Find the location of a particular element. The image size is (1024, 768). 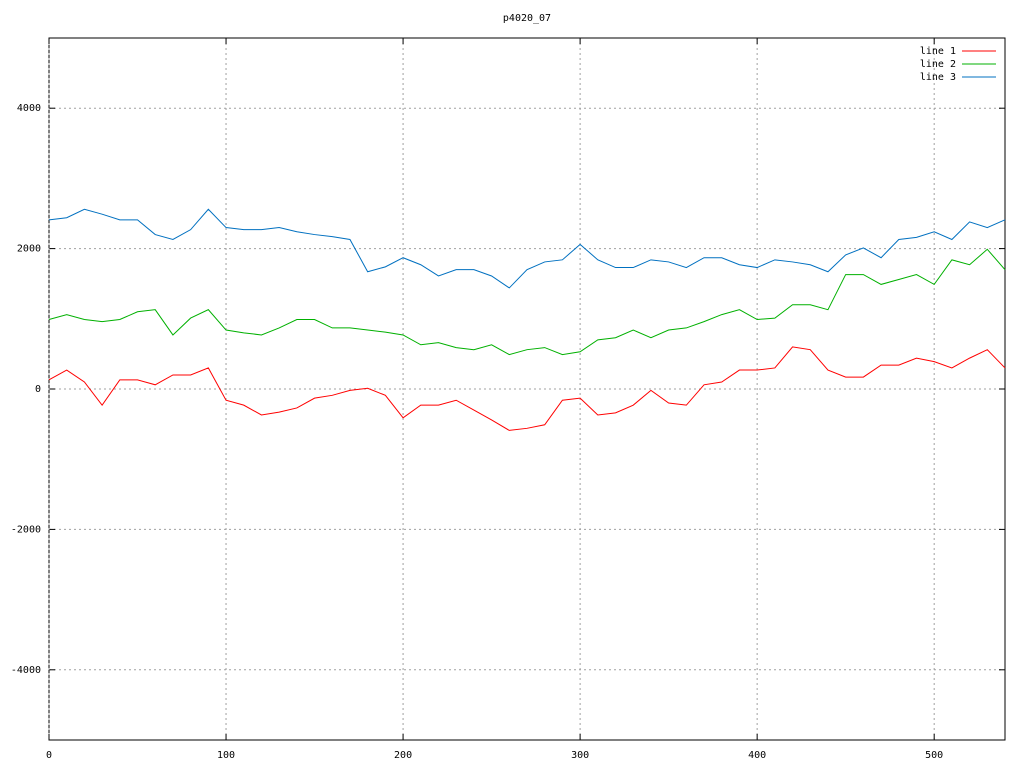

chart-title: p4020_07 is located at coordinates (527, 18).